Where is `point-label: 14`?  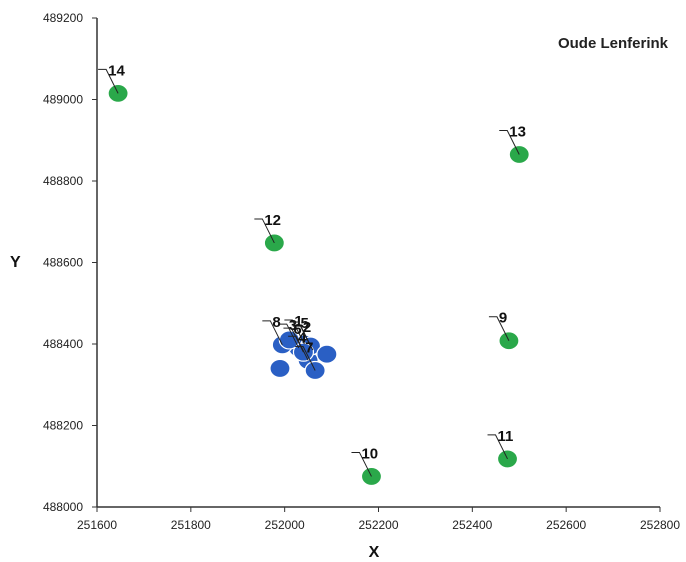
point-label: 14 is located at coordinates (116, 70).